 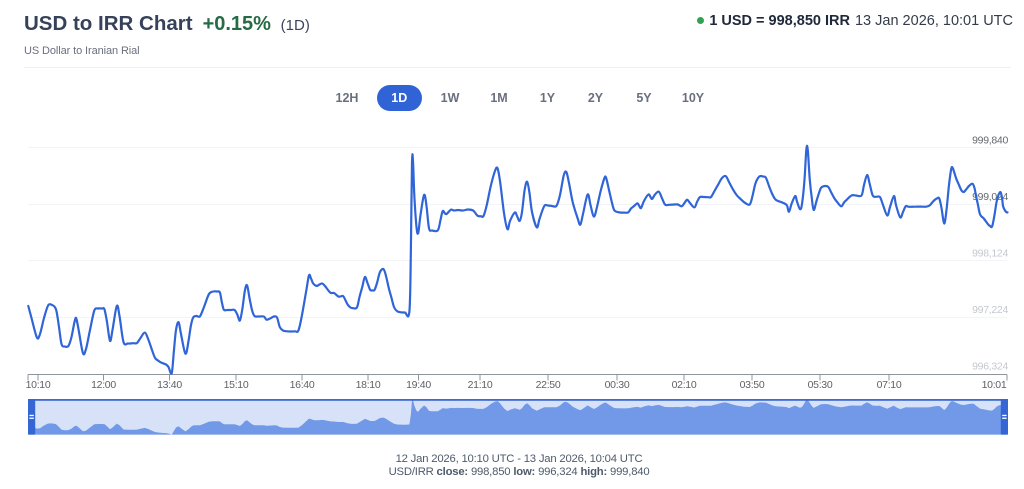 What do you see at coordinates (480, 385) in the screenshot?
I see `svg-text: 21:10` at bounding box center [480, 385].